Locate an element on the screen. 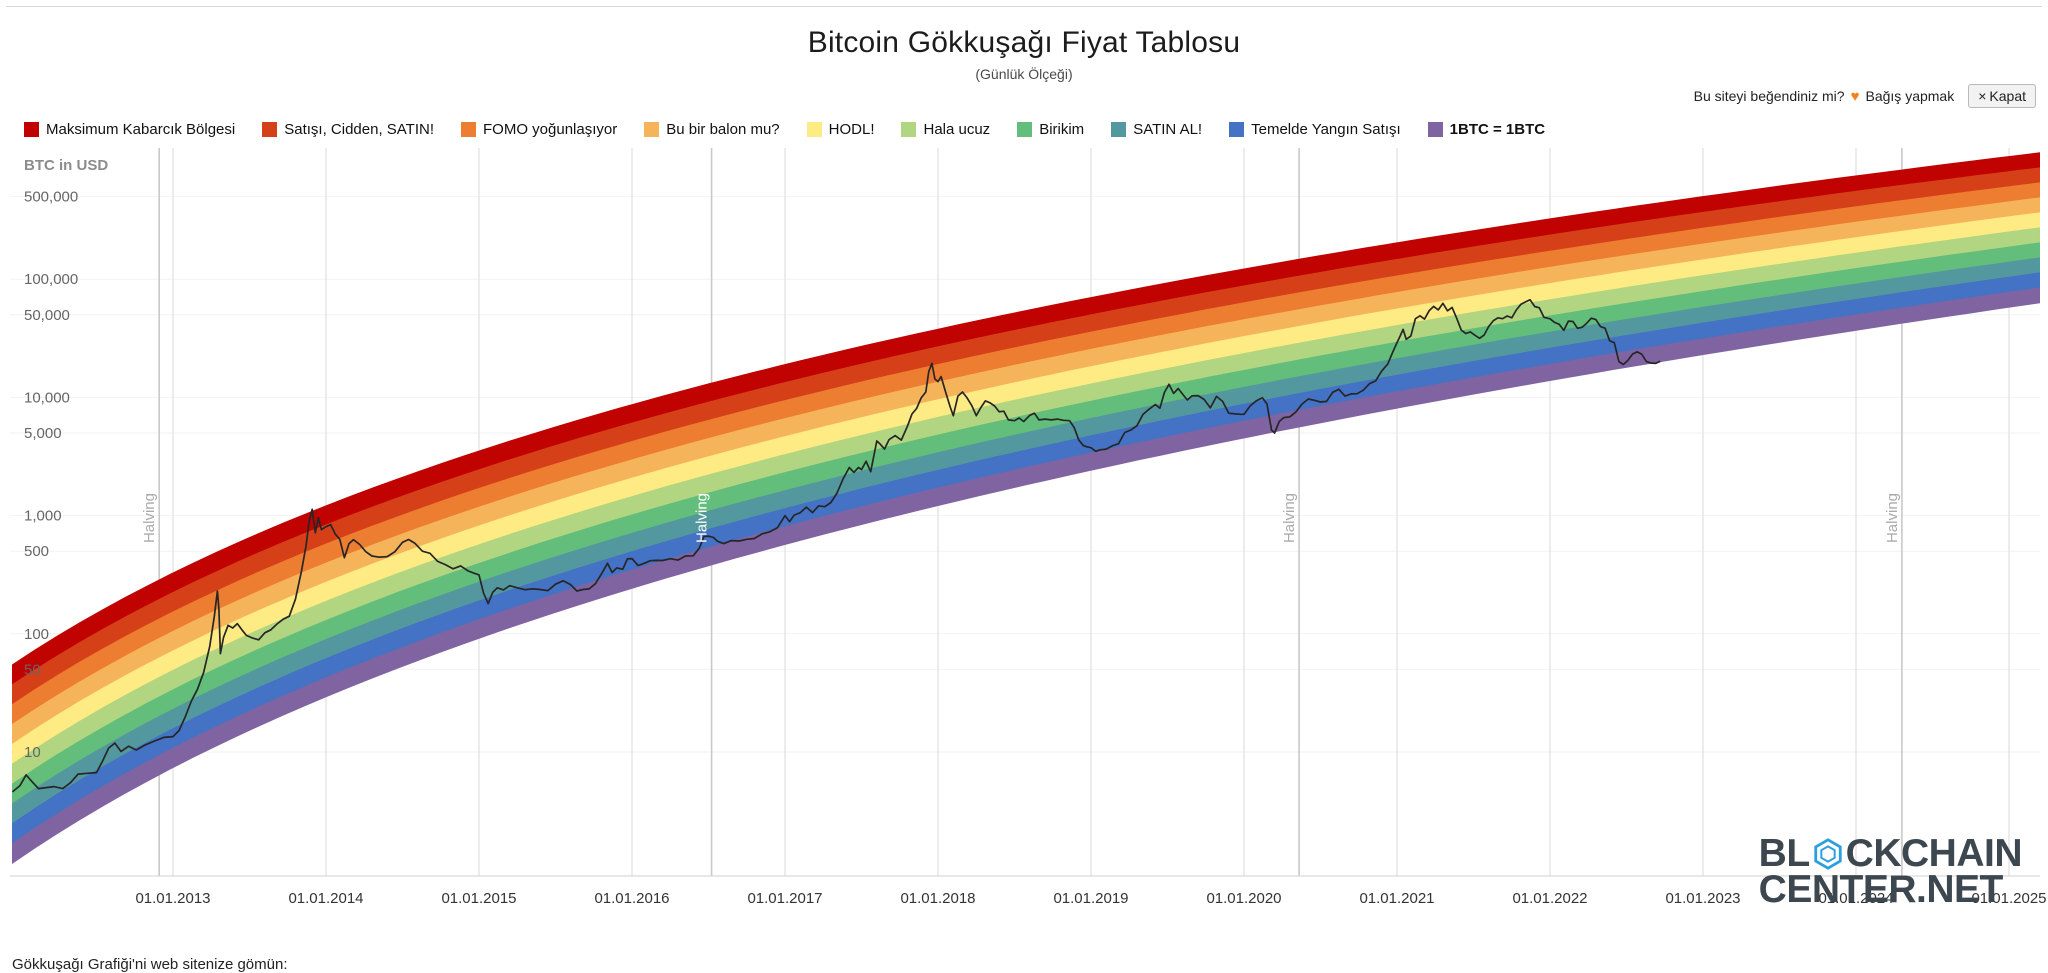  legend-item: FOMO yoğunlaşıyor is located at coordinates (539, 129).